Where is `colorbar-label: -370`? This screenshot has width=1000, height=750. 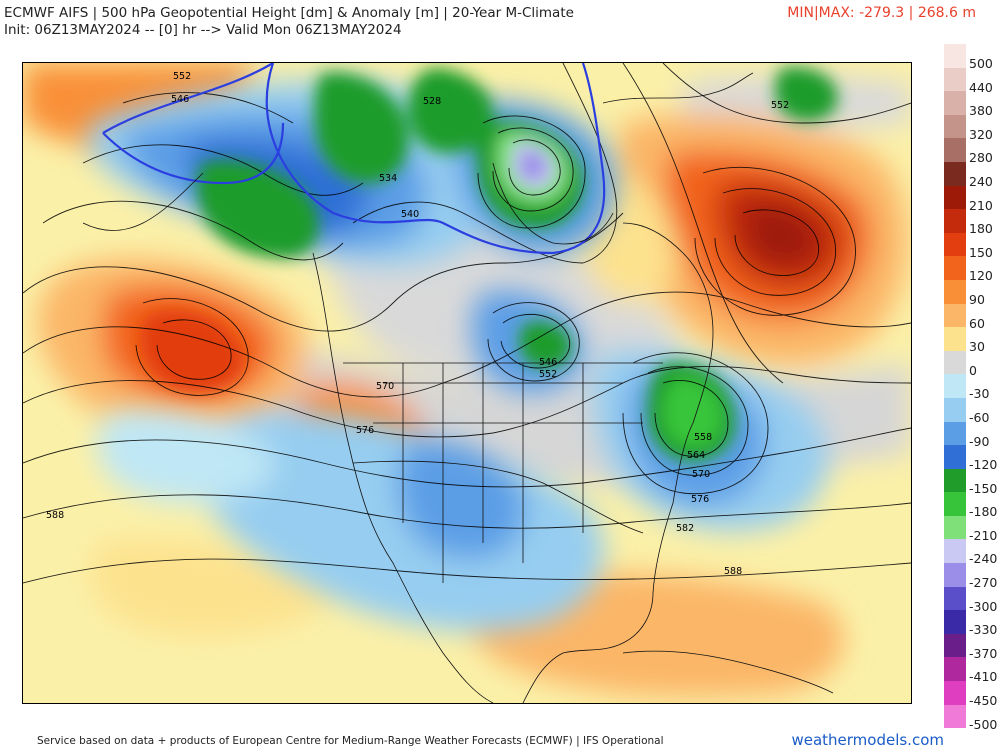 colorbar-label: -370 is located at coordinates (983, 653).